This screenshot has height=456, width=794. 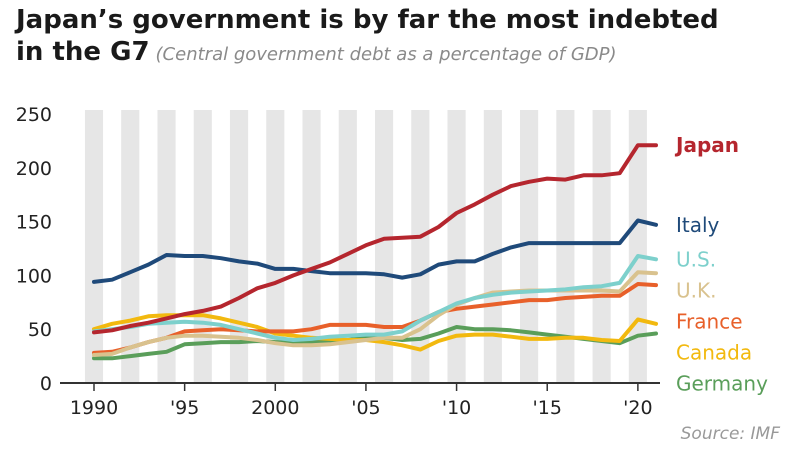 I want to click on y-tick-label: 150, so click(x=34, y=223).